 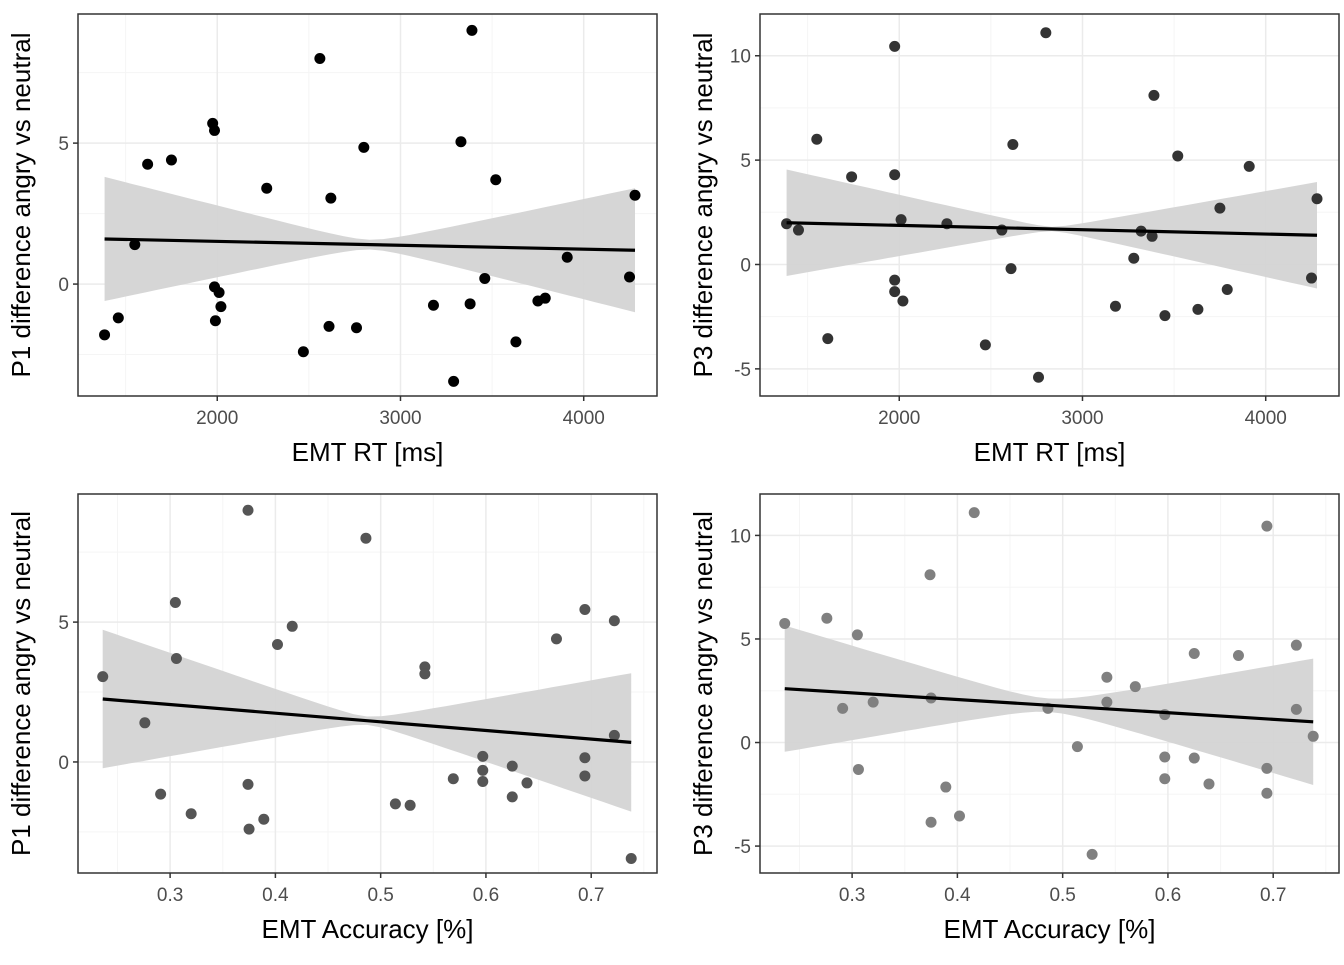 I want to click on x-axis-title: EMT RT [ms], so click(x=1050, y=452).